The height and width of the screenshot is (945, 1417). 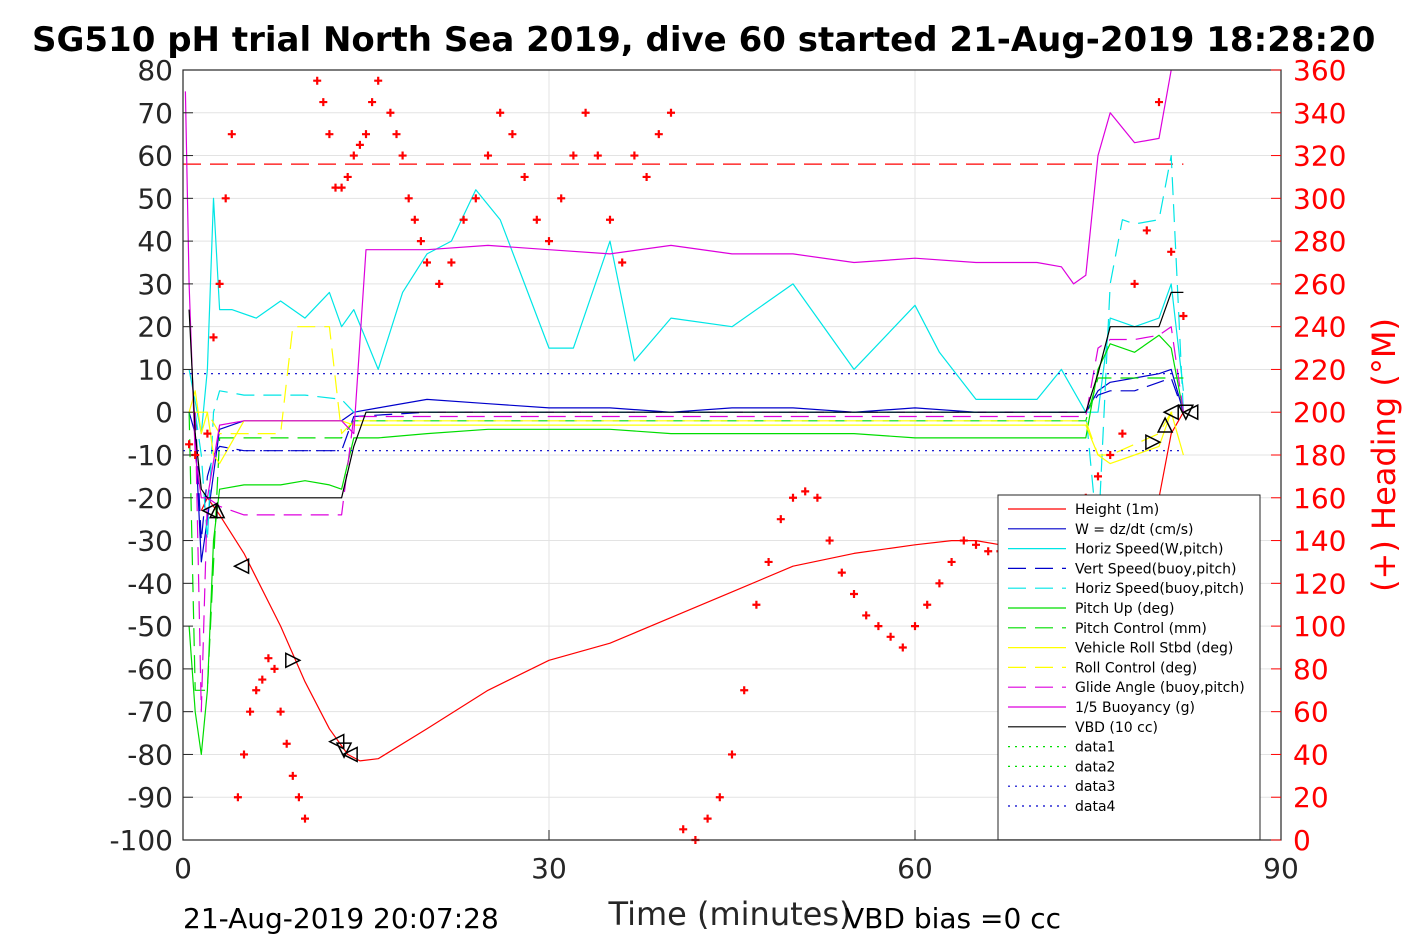 What do you see at coordinates (155, 156) in the screenshot?
I see `y-tick-label: 60` at bounding box center [155, 156].